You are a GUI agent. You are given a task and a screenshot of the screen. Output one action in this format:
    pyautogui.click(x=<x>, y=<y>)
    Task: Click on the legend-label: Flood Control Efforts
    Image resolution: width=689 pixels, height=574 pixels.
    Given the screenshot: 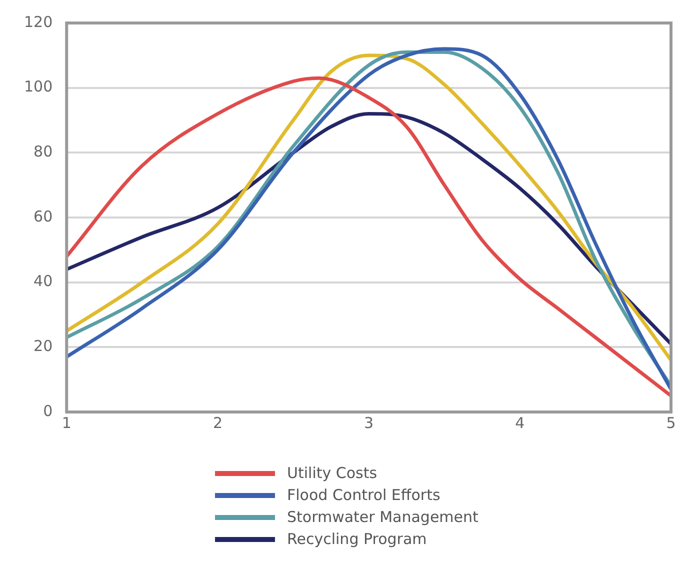 What is the action you would take?
    pyautogui.click(x=363, y=495)
    